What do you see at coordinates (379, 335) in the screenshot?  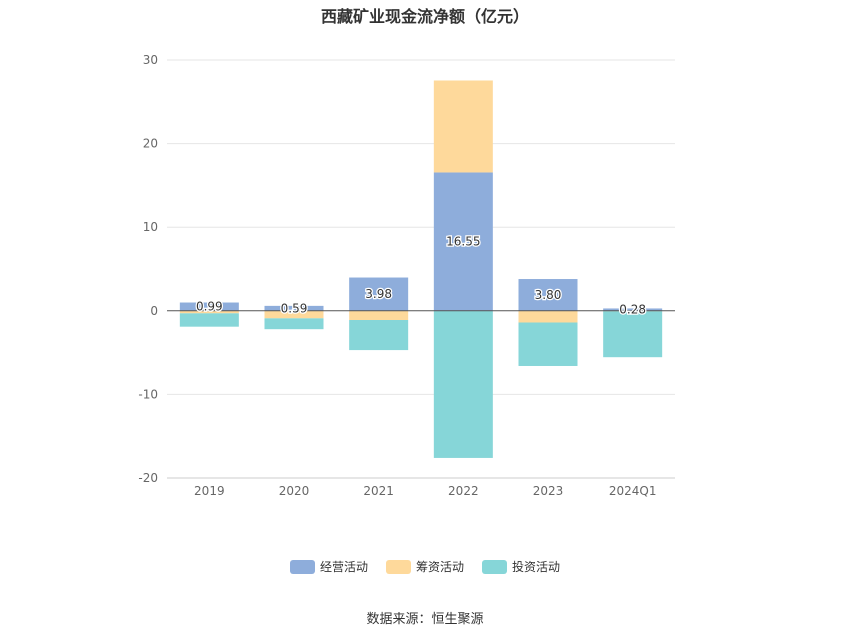 I see `bar-投资活动-2021` at bounding box center [379, 335].